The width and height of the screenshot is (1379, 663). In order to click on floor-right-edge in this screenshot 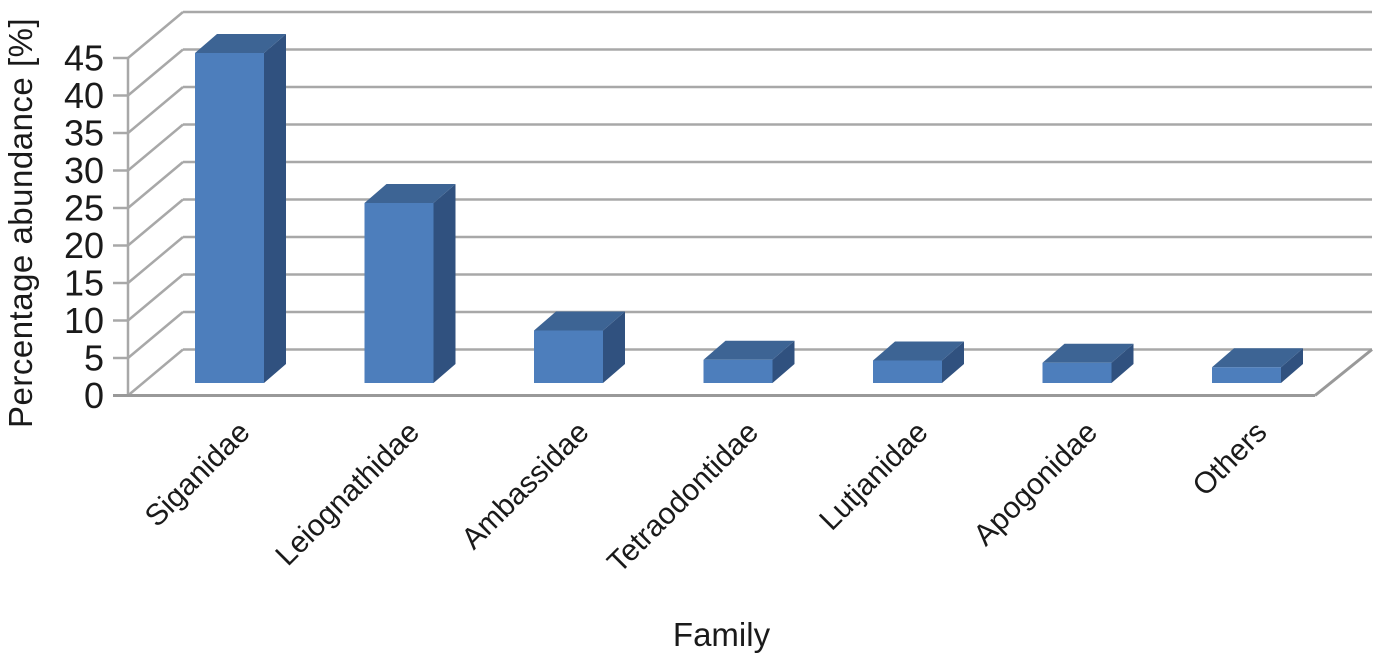, I will do `click(1343, 372)`.